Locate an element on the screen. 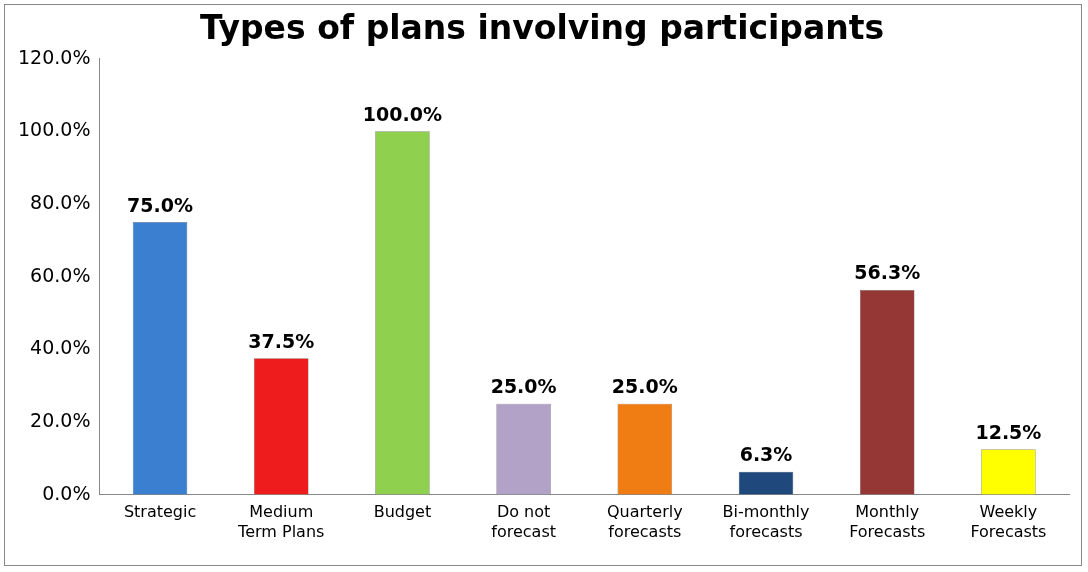 Image resolution: width=1088 pixels, height=572 pixels. data-label: 37.5% is located at coordinates (281, 340).